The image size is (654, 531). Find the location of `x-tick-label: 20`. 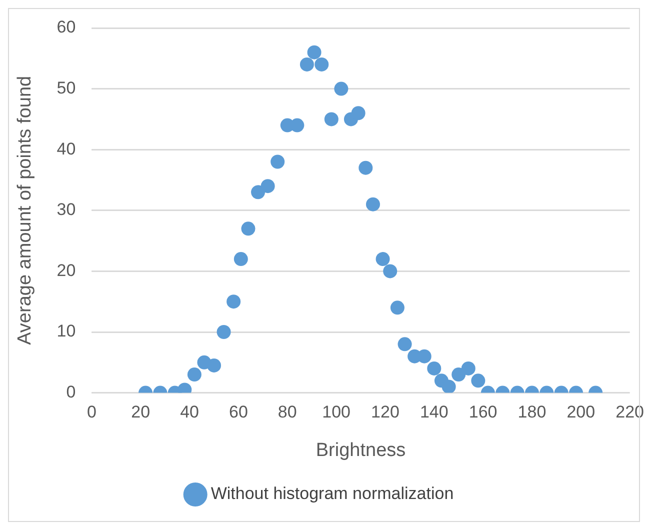

x-tick-label: 20 is located at coordinates (140, 412).